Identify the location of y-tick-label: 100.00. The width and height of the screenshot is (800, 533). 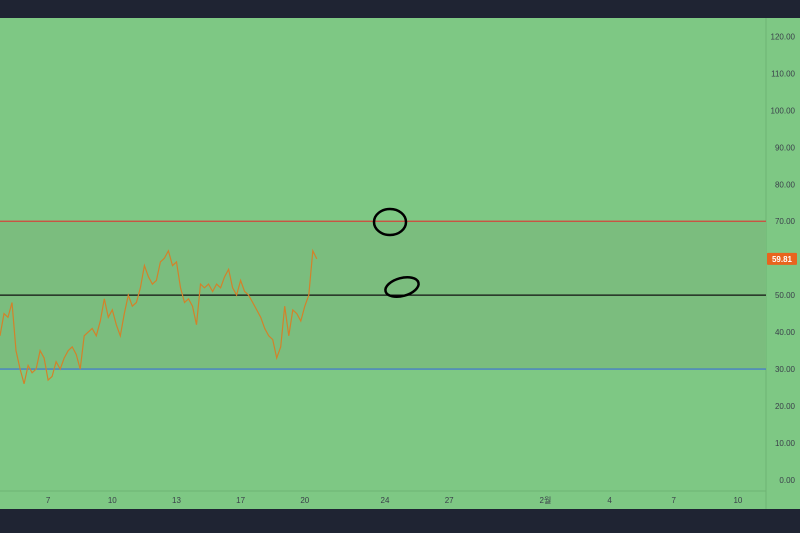
(783, 110).